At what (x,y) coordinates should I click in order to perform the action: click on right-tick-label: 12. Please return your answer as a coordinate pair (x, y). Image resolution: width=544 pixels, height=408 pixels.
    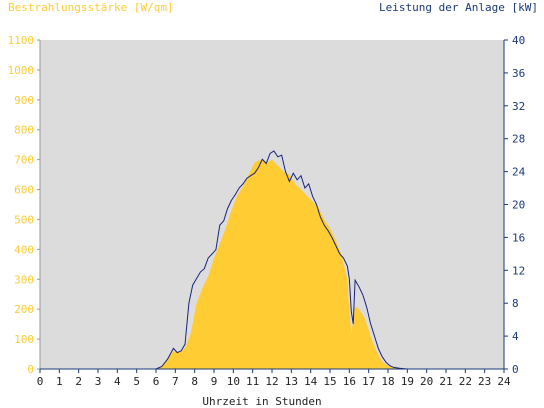
    Looking at the image, I should click on (518, 270).